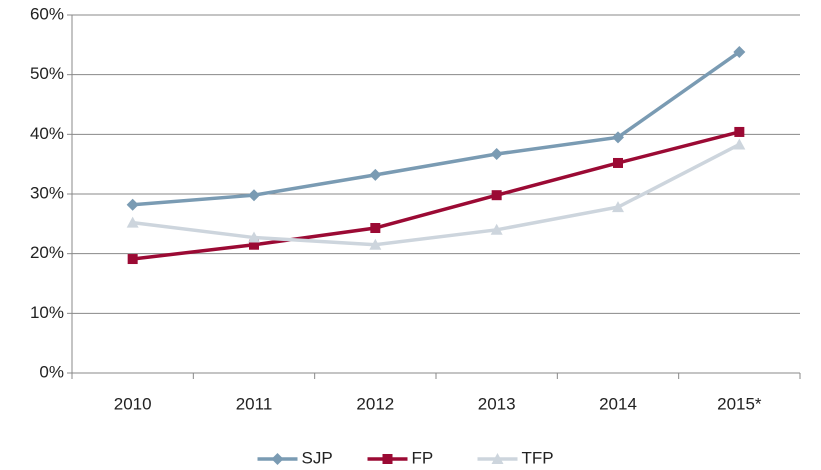 Image resolution: width=821 pixels, height=470 pixels. I want to click on x-tick-label: 2010, so click(133, 403).